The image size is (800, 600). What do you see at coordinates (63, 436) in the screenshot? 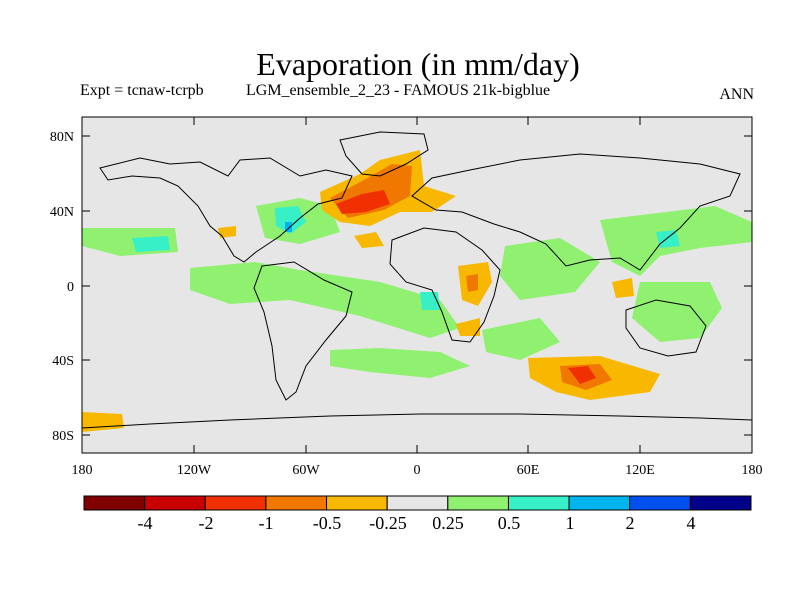
I see `y-tick-label: 80S` at bounding box center [63, 436].